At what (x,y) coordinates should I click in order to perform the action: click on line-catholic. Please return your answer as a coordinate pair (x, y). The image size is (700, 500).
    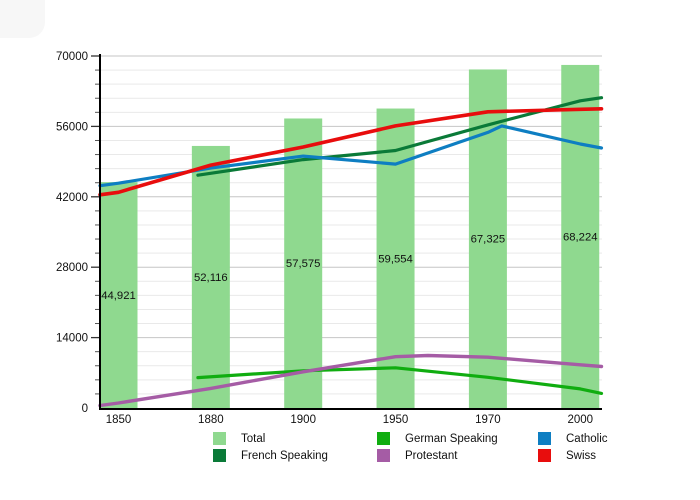
    Looking at the image, I should click on (351, 156).